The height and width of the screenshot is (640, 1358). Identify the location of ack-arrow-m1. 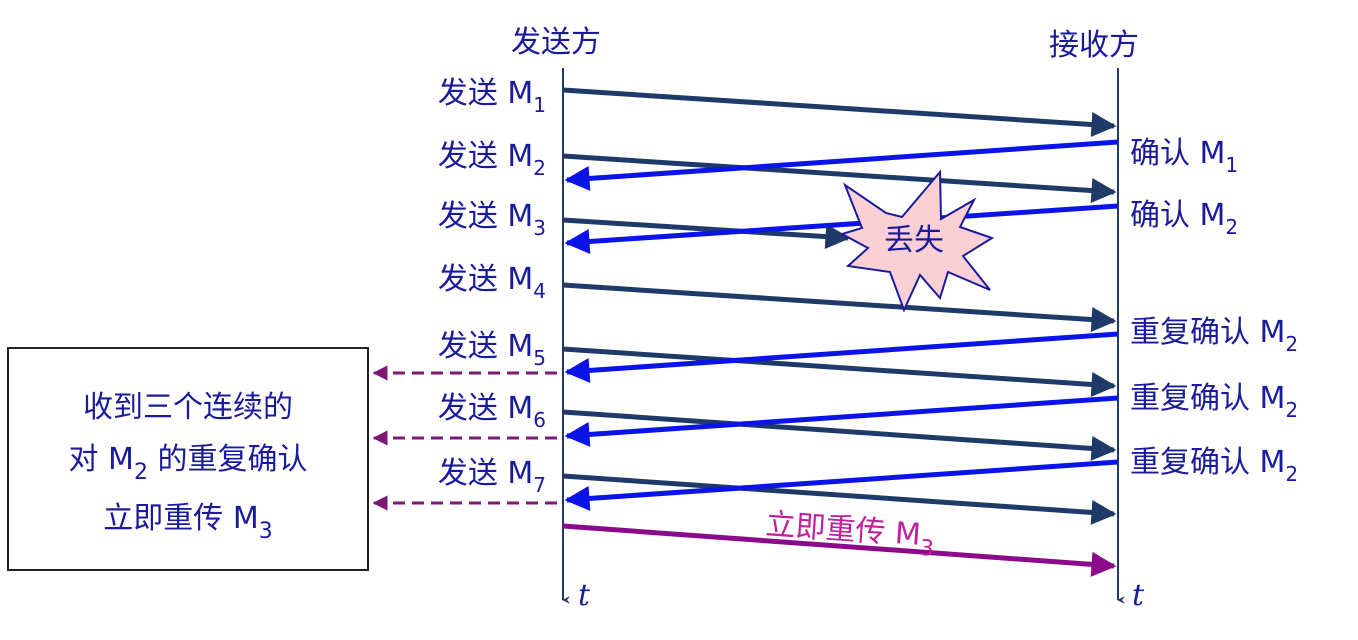
(841, 165).